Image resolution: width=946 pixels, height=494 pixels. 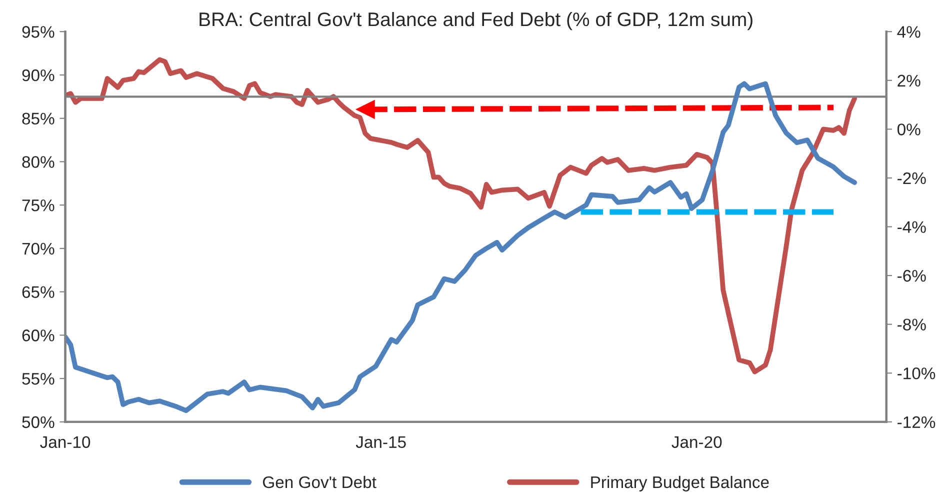 What do you see at coordinates (38, 118) in the screenshot?
I see `y-tick-label: 85%` at bounding box center [38, 118].